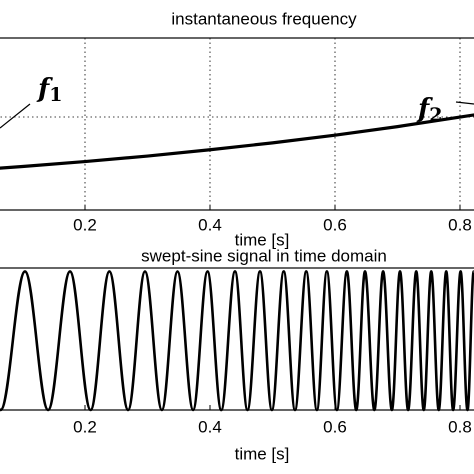 This screenshot has height=474, width=474. I want to click on annotation-subscript: 2, so click(435, 115).